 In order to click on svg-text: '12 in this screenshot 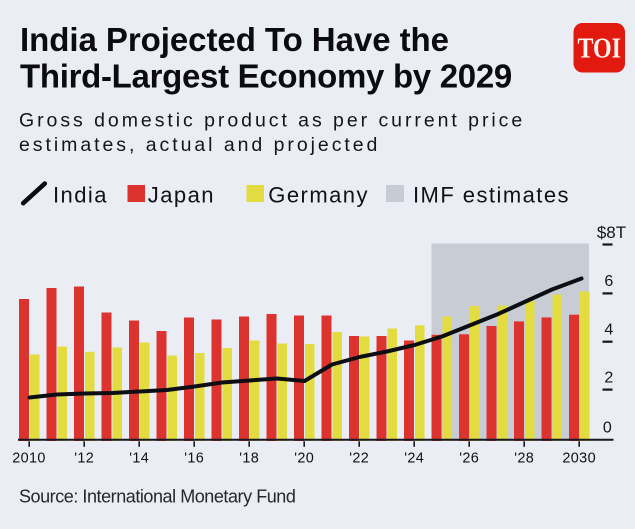, I will do `click(84, 459)`.